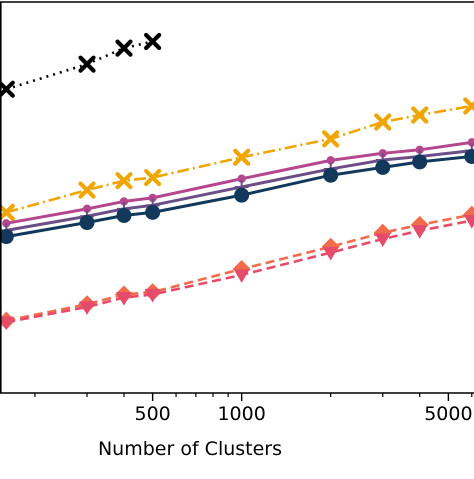  Describe the element at coordinates (448, 414) in the screenshot. I see `x-tick-label: 5000` at that location.